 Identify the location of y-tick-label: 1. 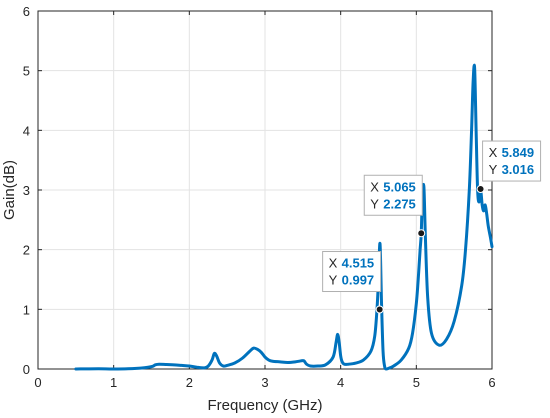
(26, 309).